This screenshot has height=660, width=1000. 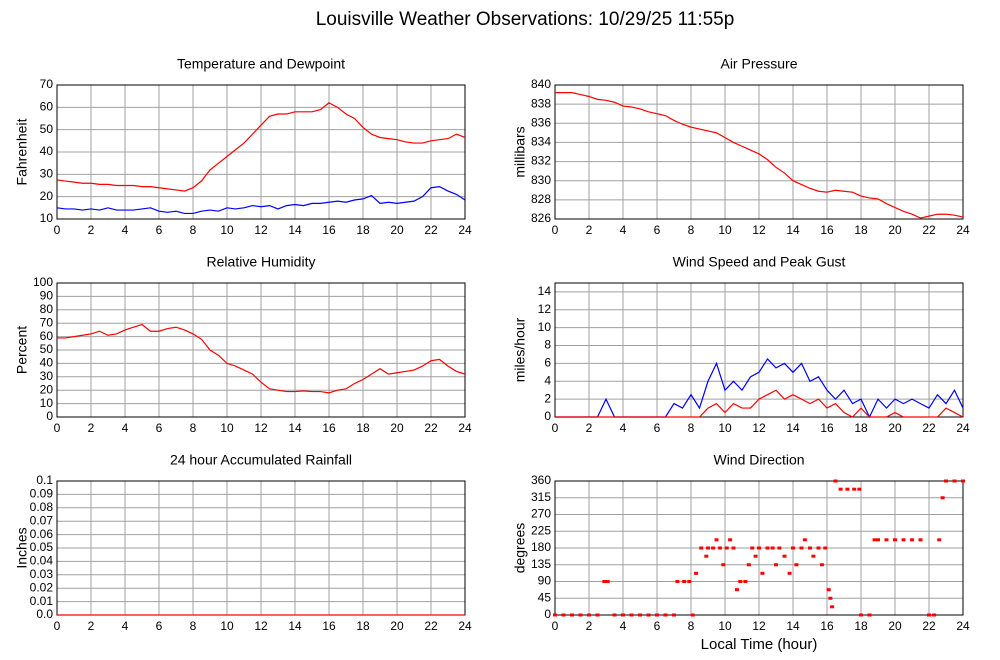 What do you see at coordinates (541, 218) in the screenshot?
I see `y-tick-label: 826` at bounding box center [541, 218].